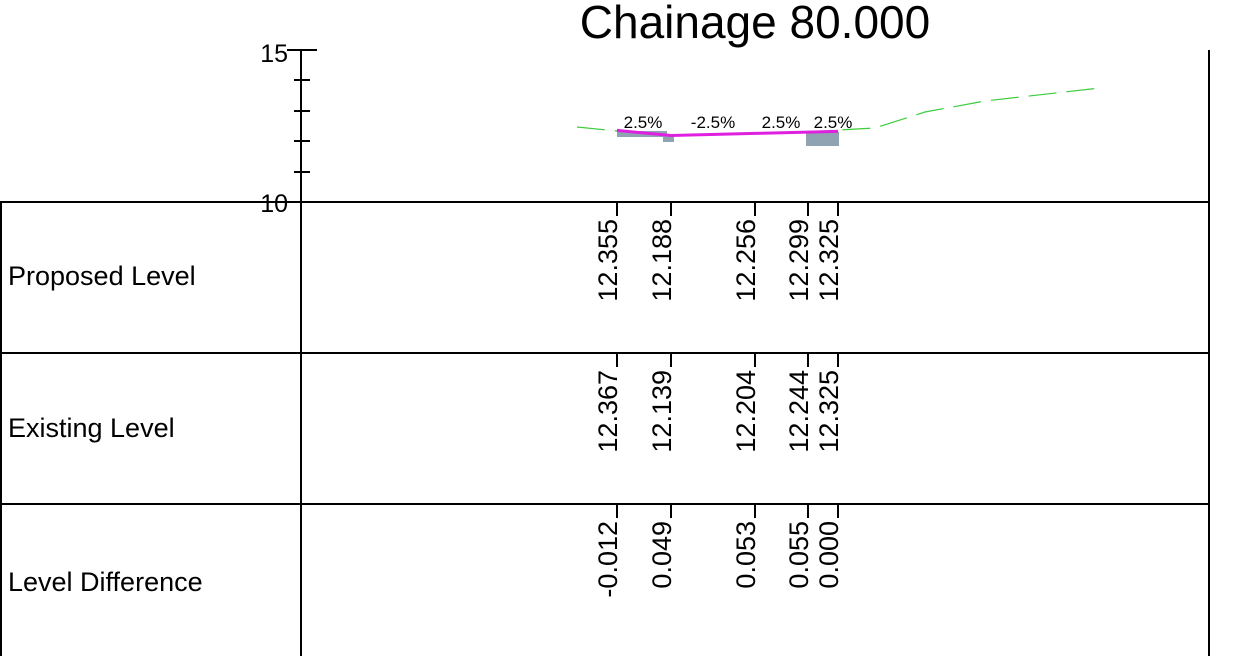 Image resolution: width=1241 pixels, height=656 pixels. I want to click on level-value: 0.049, so click(662, 555).